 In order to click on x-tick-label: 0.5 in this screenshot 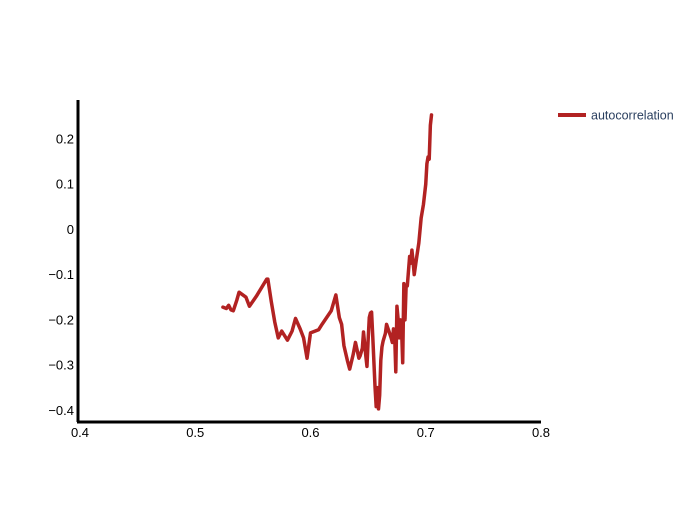, I will do `click(195, 432)`.